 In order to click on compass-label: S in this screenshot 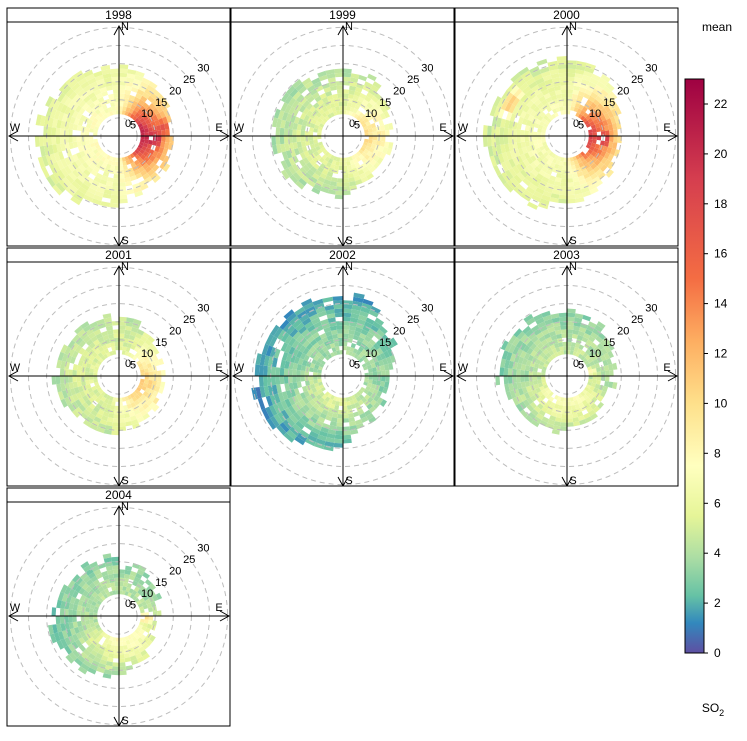, I will do `click(572, 481)`.